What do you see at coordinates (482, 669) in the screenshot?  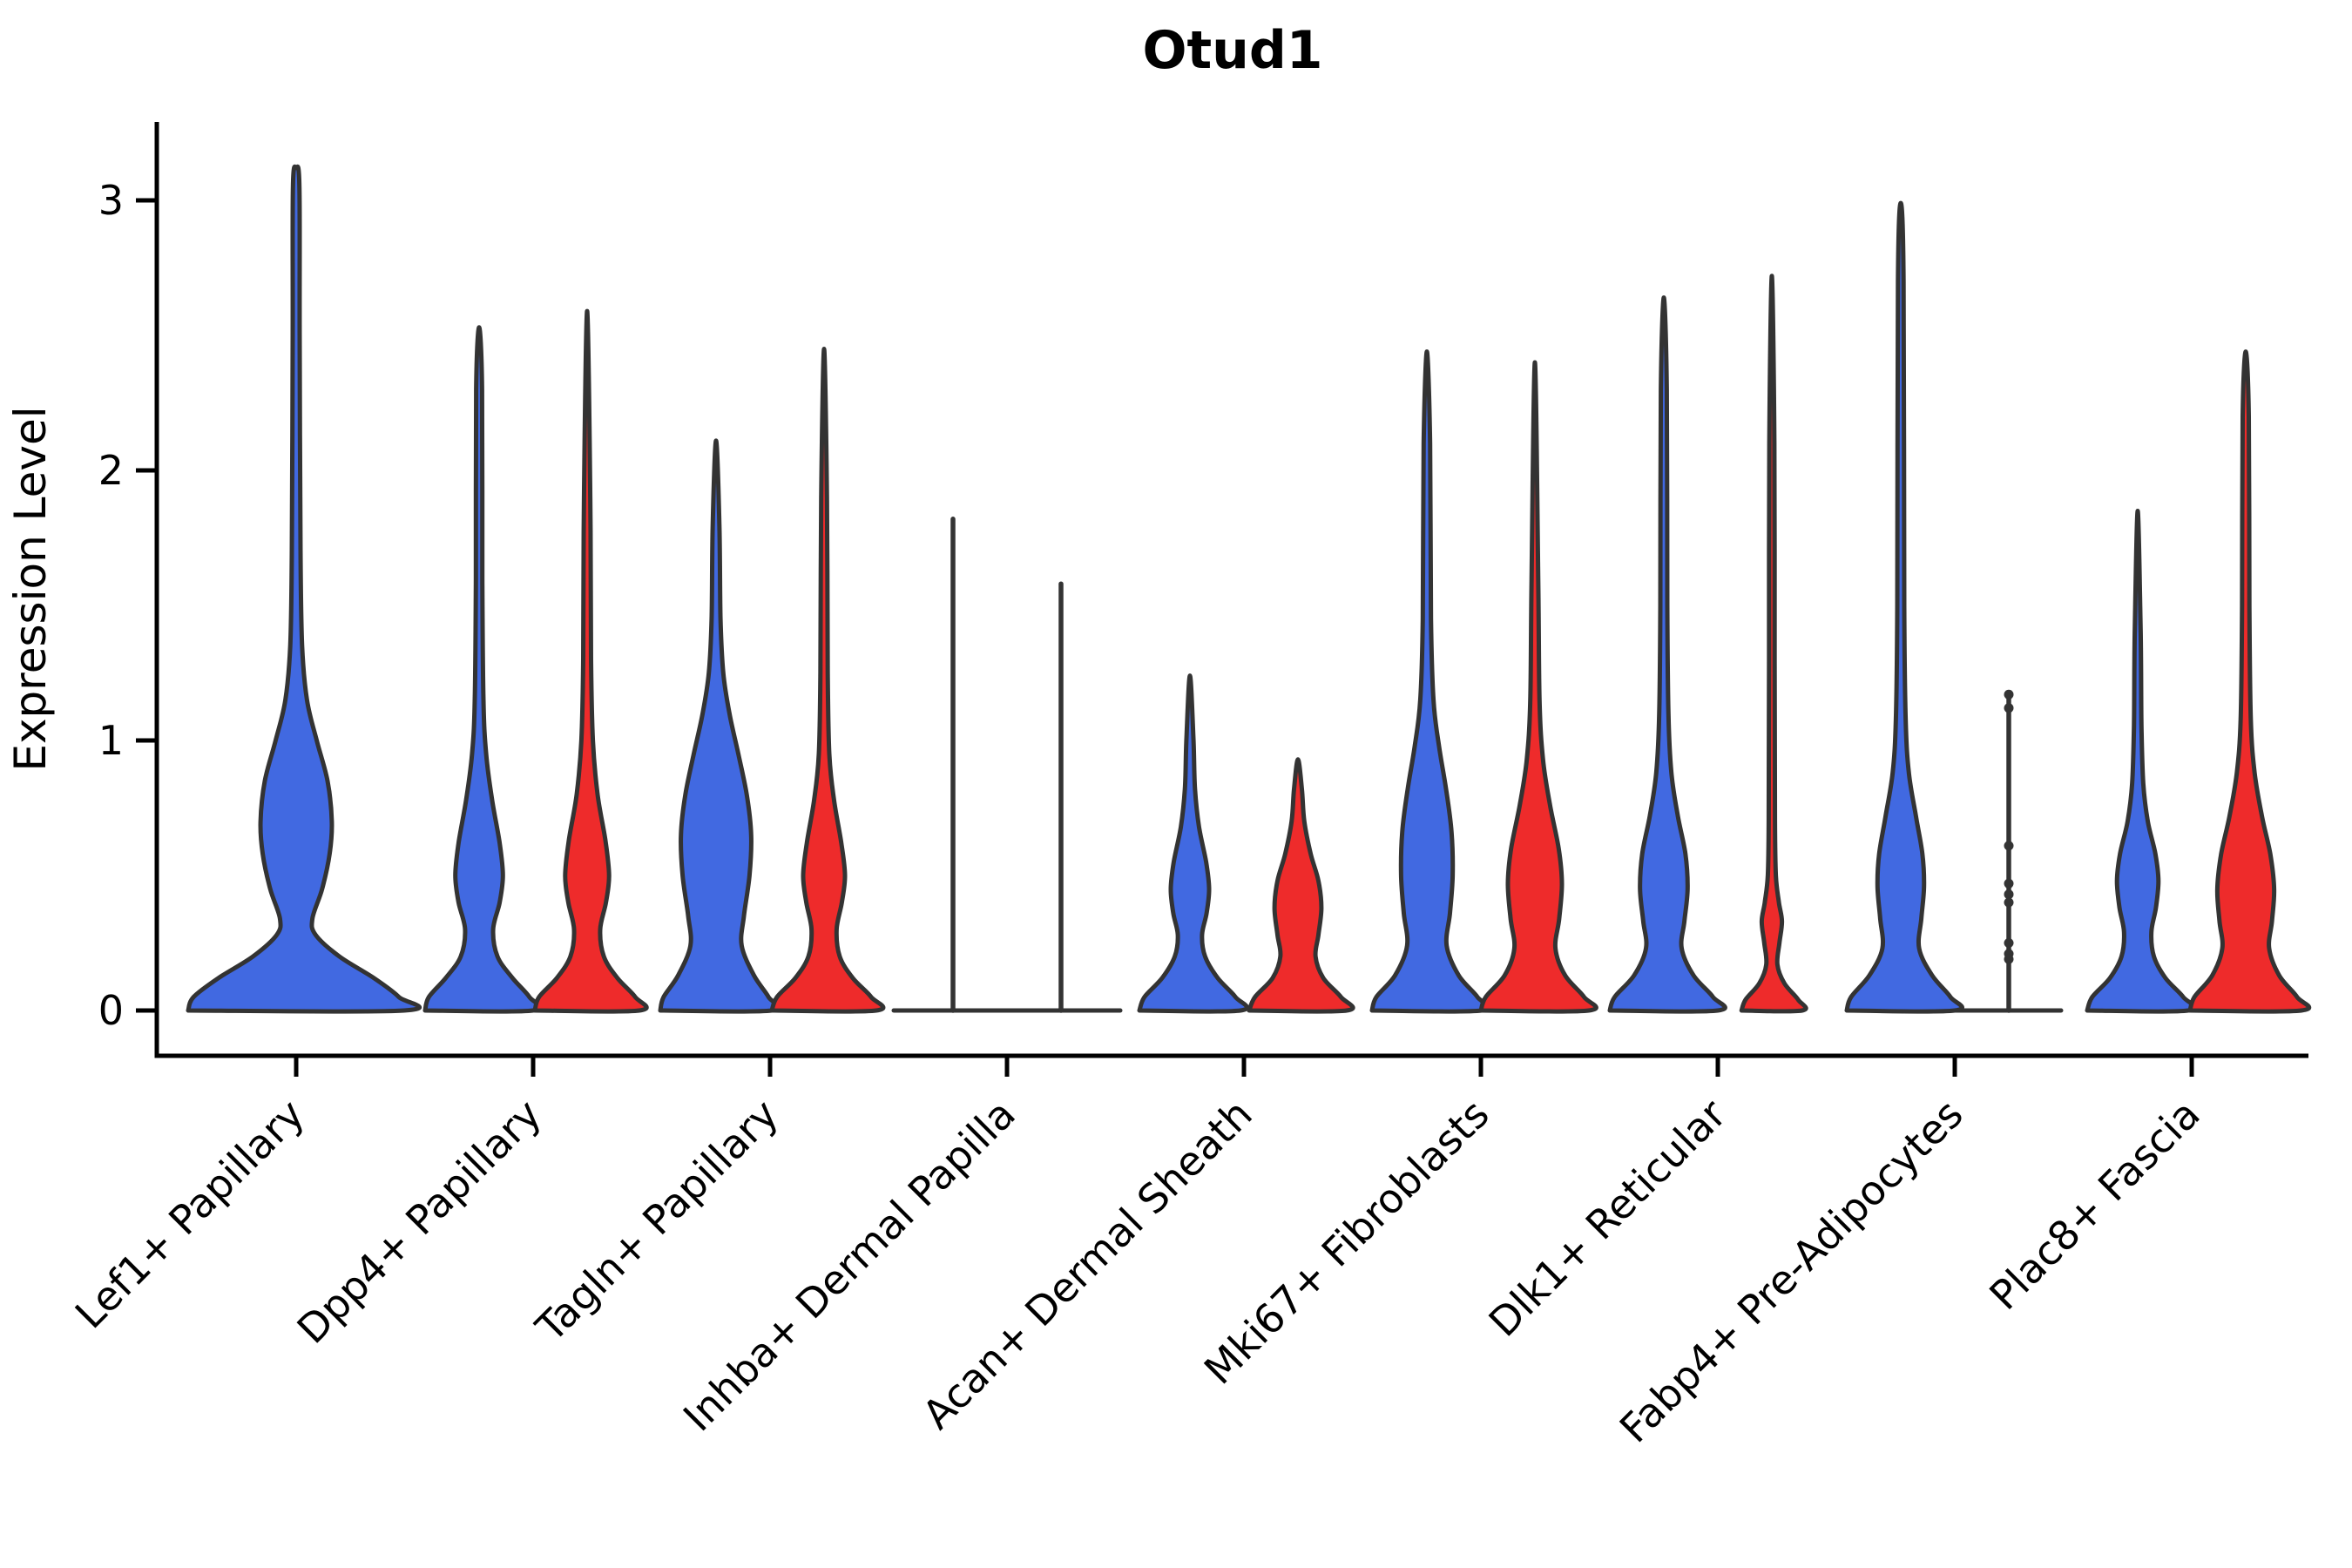 I see `violin-dpp4-papillary-blue` at bounding box center [482, 669].